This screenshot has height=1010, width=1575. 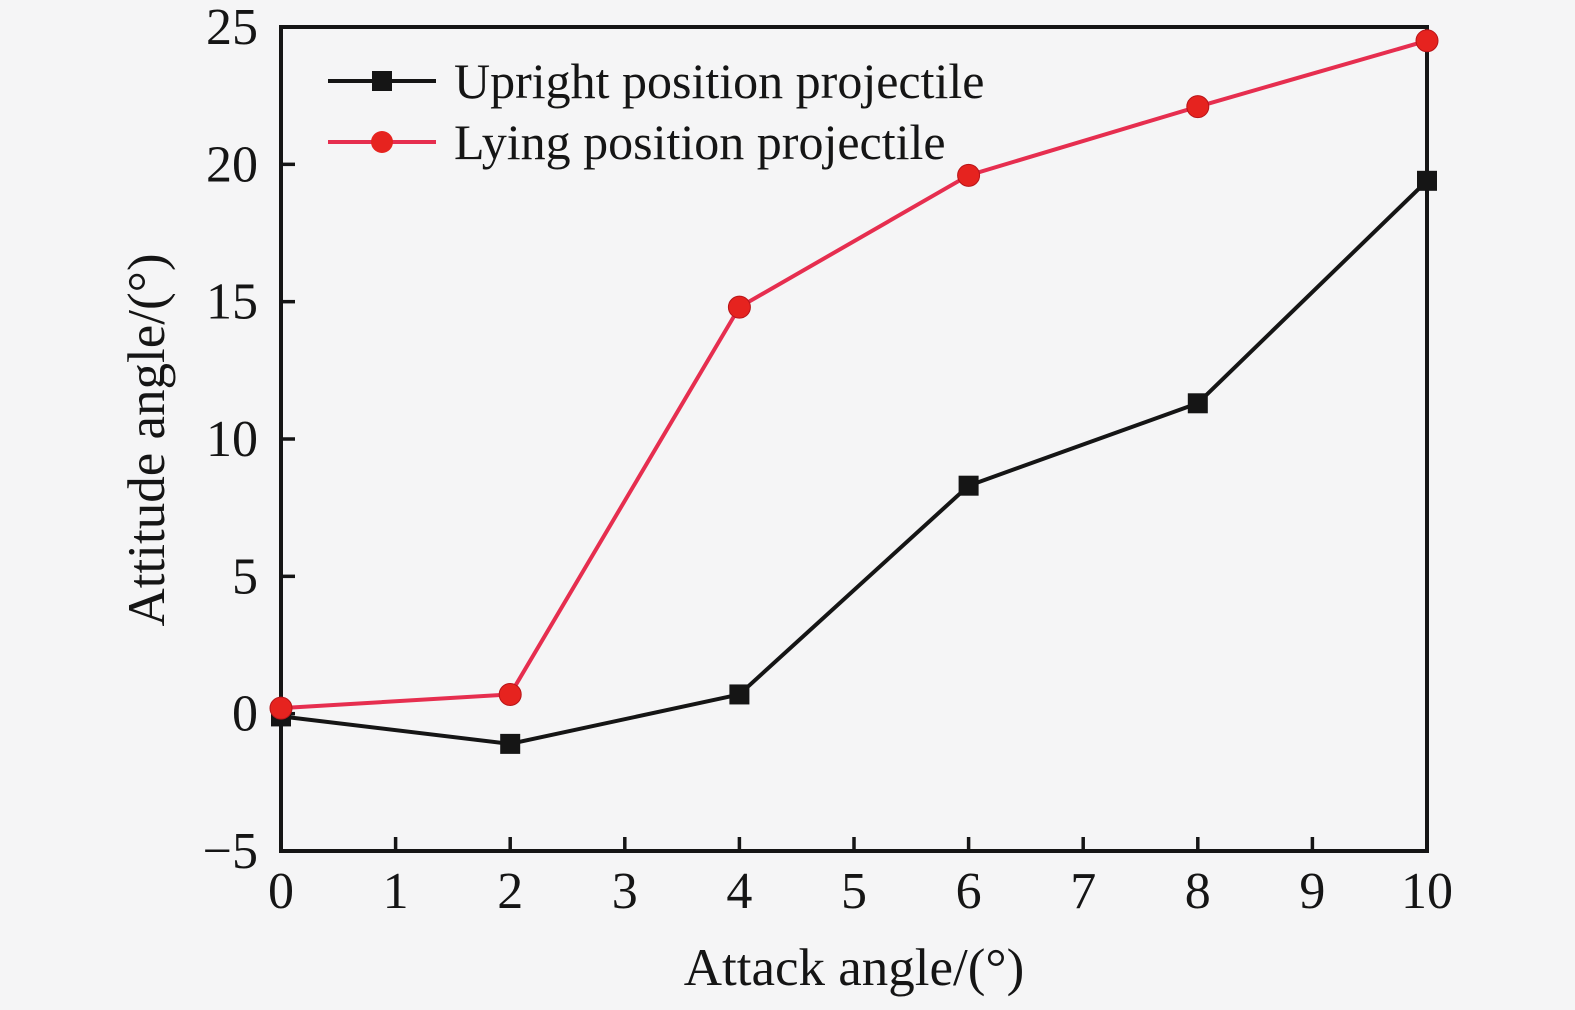 What do you see at coordinates (625, 891) in the screenshot?
I see `x-tick-label: 3` at bounding box center [625, 891].